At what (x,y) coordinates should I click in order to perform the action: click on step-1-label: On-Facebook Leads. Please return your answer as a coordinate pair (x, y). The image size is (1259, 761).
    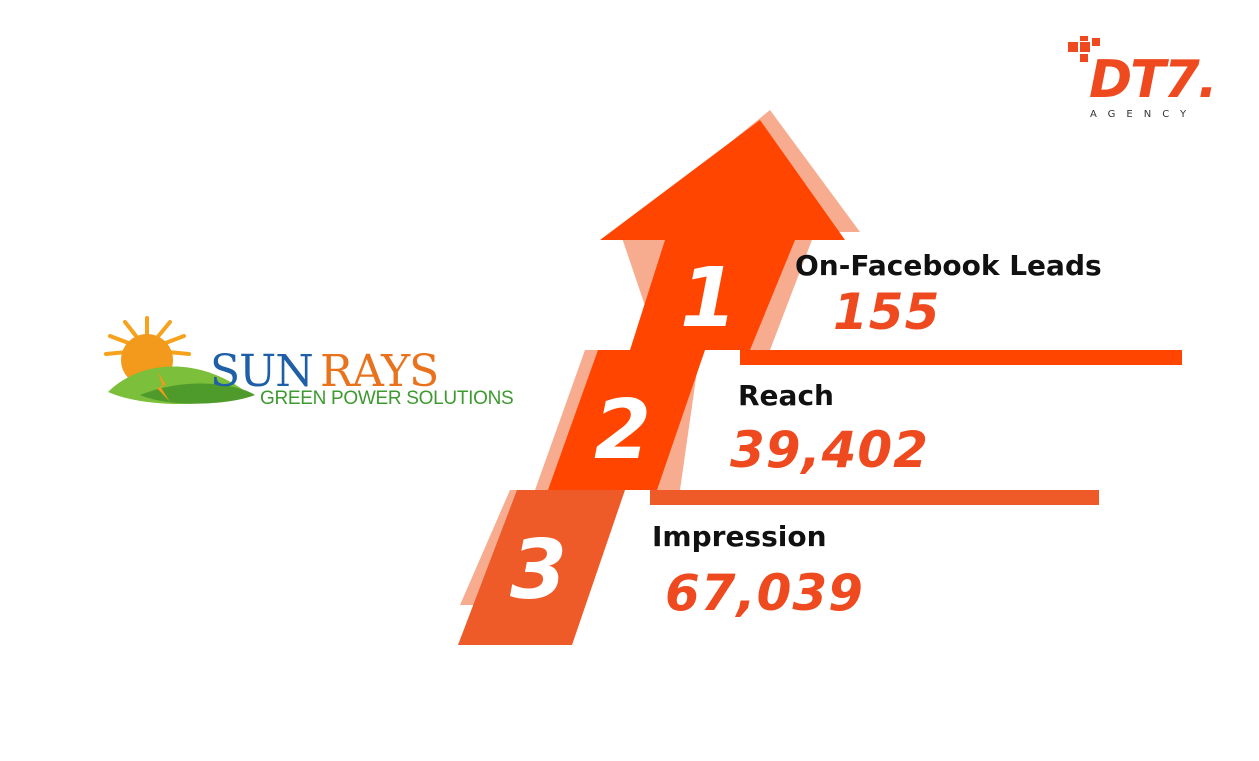
    Looking at the image, I should click on (948, 265).